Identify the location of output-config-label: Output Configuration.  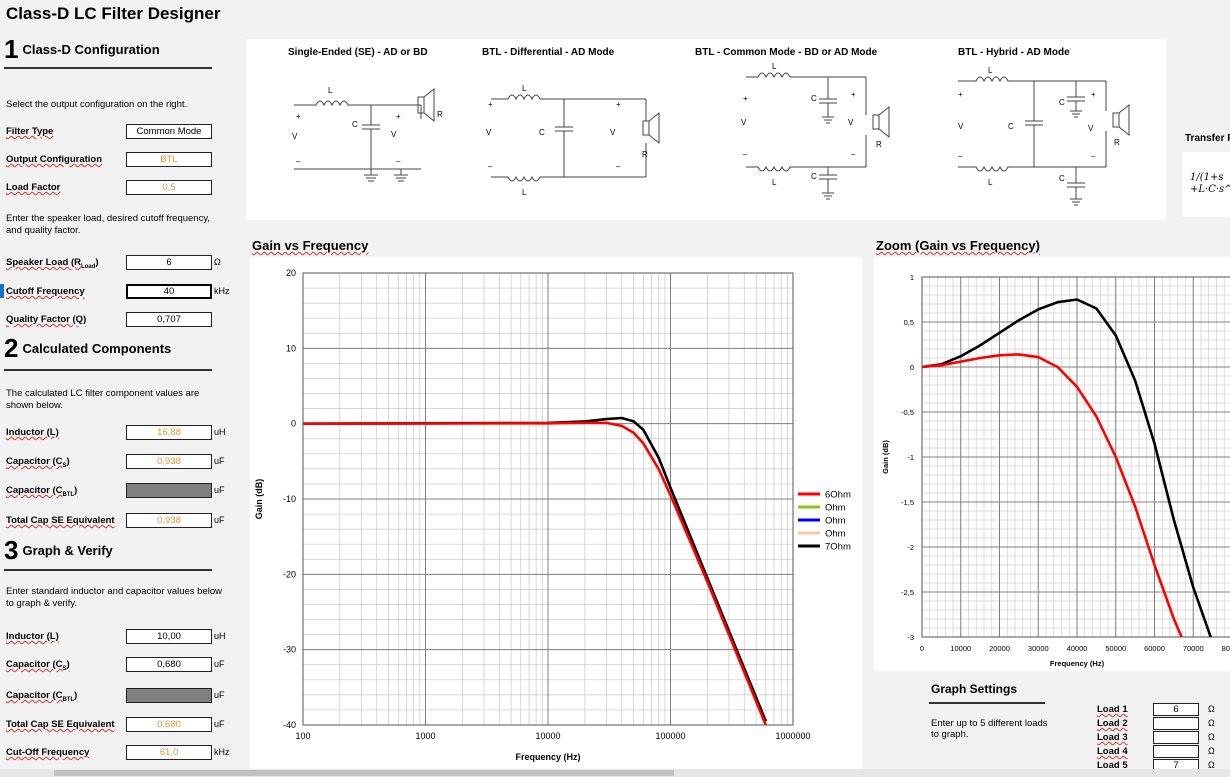
(54, 159).